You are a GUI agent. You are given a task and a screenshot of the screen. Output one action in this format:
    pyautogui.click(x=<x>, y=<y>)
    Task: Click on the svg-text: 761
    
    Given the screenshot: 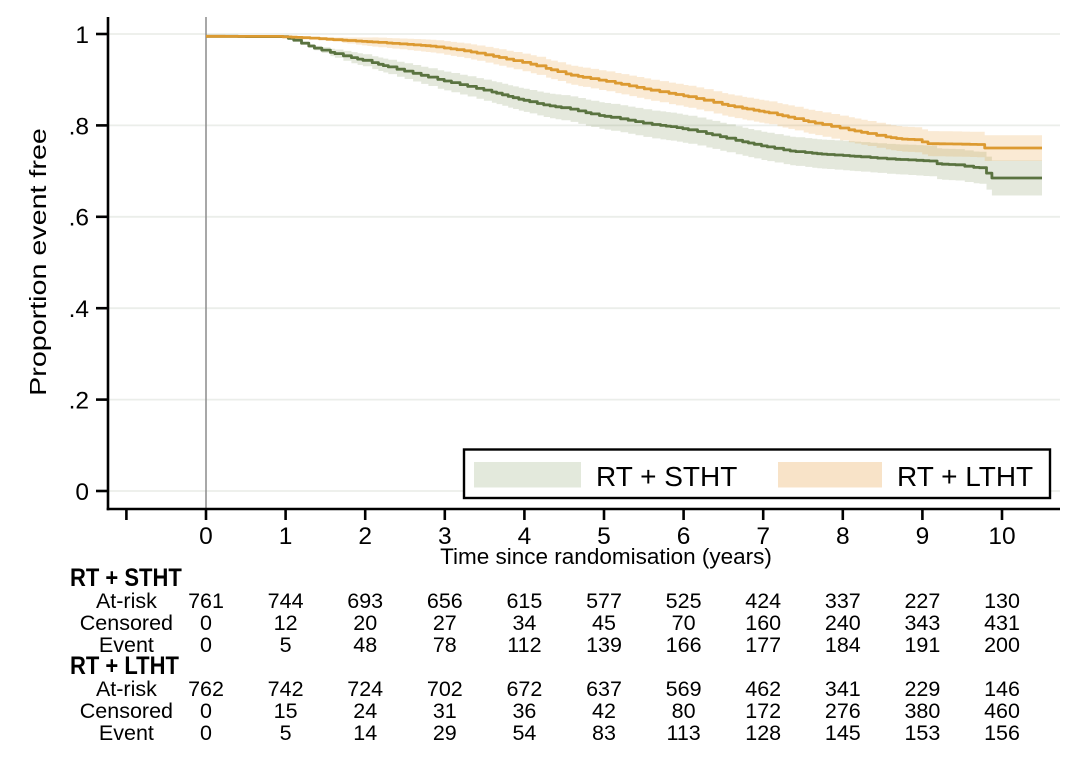 What is the action you would take?
    pyautogui.click(x=206, y=601)
    